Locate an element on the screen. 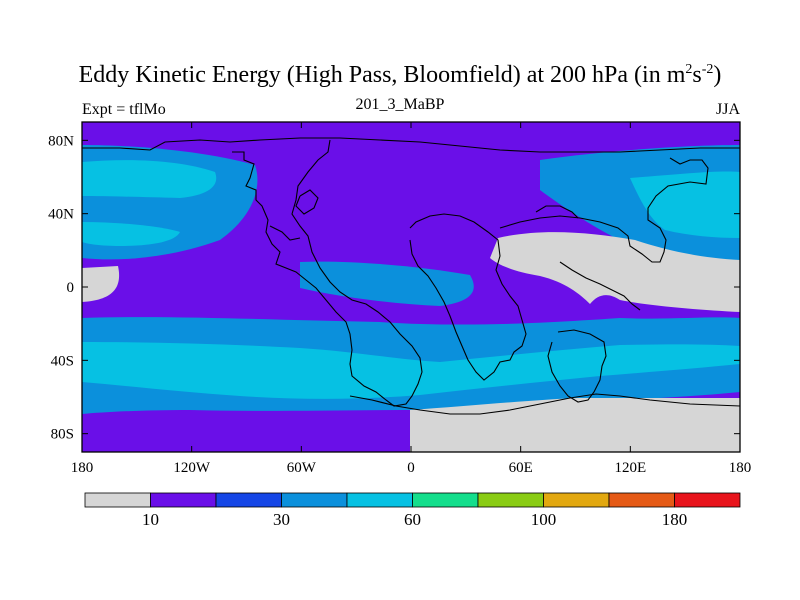  america-coast is located at coordinates (327, 273).